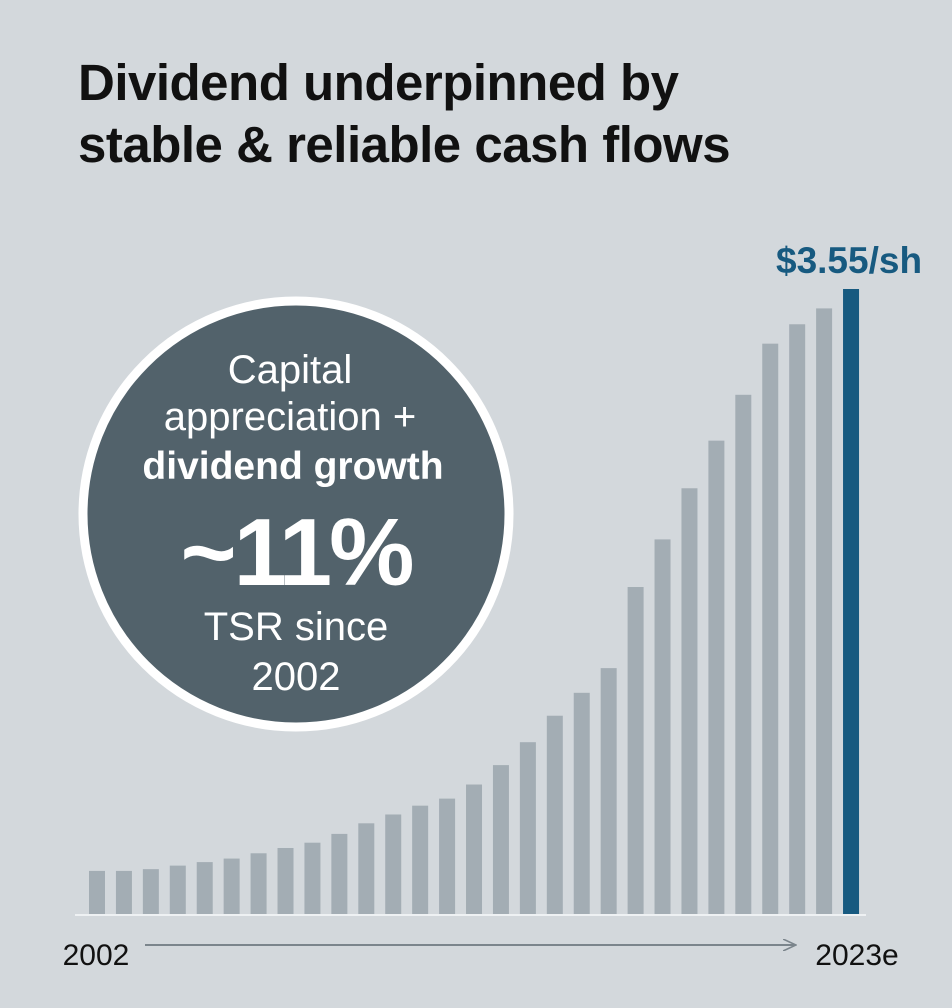 The height and width of the screenshot is (1008, 952). I want to click on title-line: stable & reliable cash flows, so click(404, 144).